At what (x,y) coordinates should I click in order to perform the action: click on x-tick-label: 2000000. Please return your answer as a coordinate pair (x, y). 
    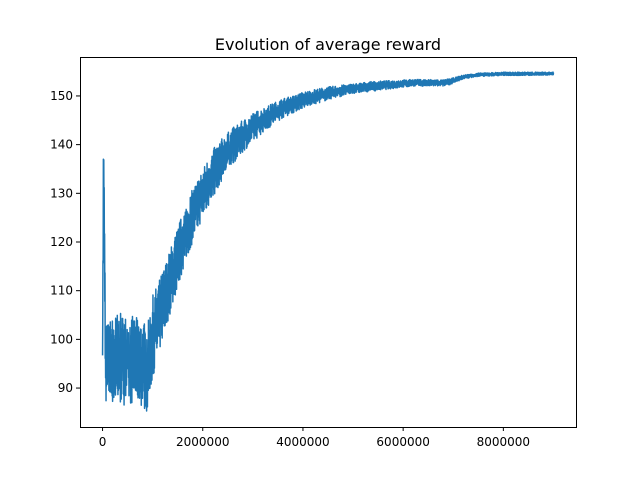
    Looking at the image, I should click on (202, 442).